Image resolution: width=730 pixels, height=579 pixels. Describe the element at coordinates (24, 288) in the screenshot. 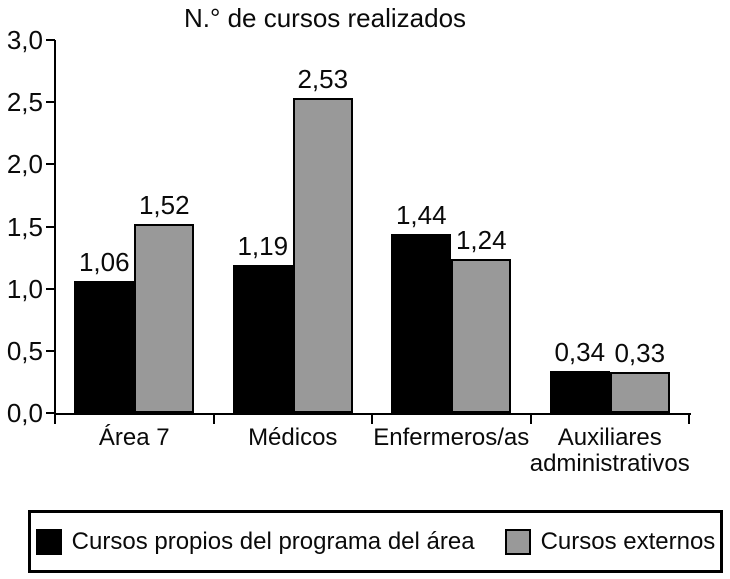

I see `y-axis-tick-label: 1,0` at that location.